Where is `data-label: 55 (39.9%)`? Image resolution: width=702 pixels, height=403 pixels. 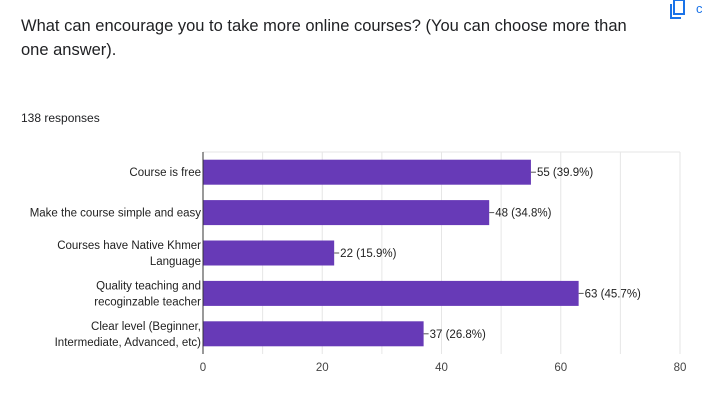 data-label: 55 (39.9%) is located at coordinates (565, 173).